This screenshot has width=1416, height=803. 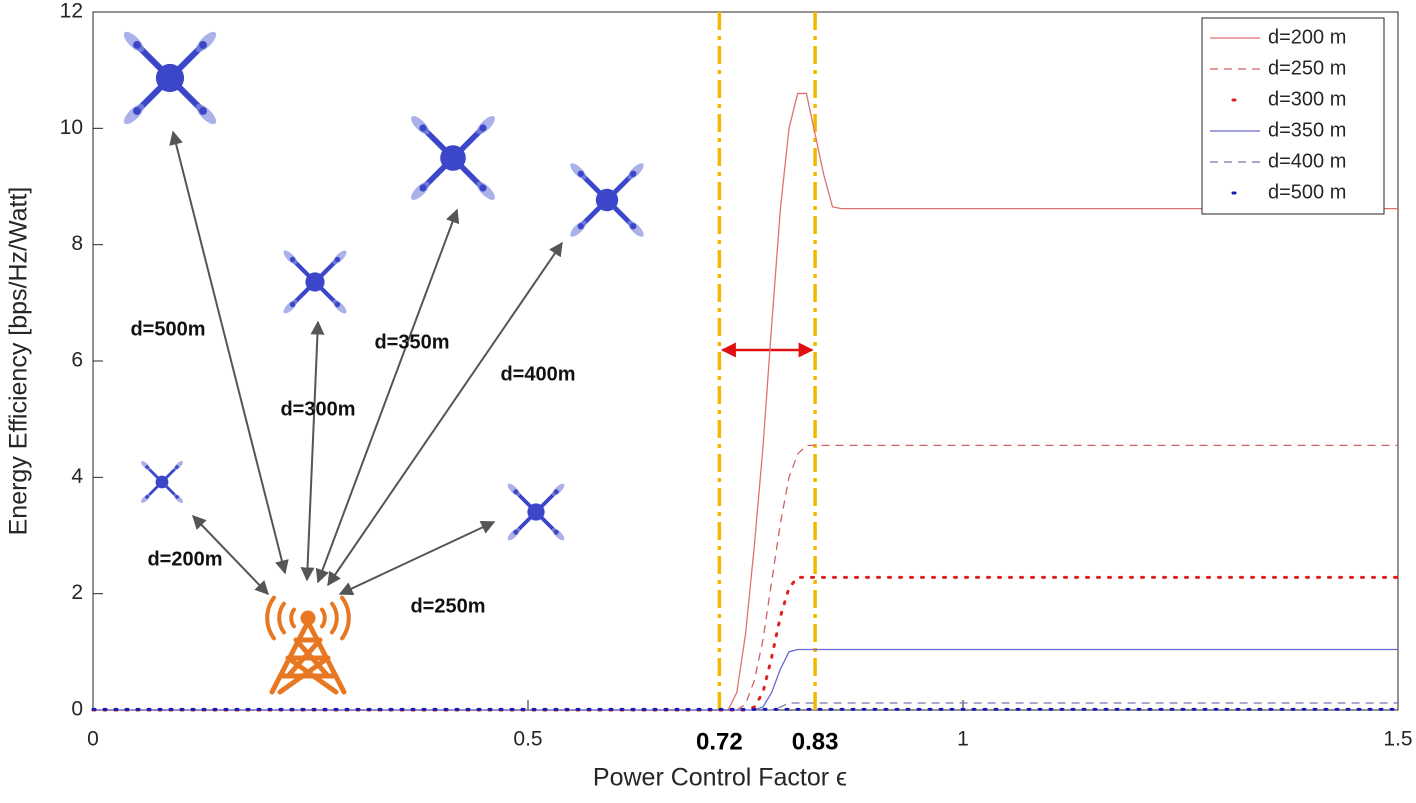 What do you see at coordinates (308, 657) in the screenshot?
I see `tower-frame` at bounding box center [308, 657].